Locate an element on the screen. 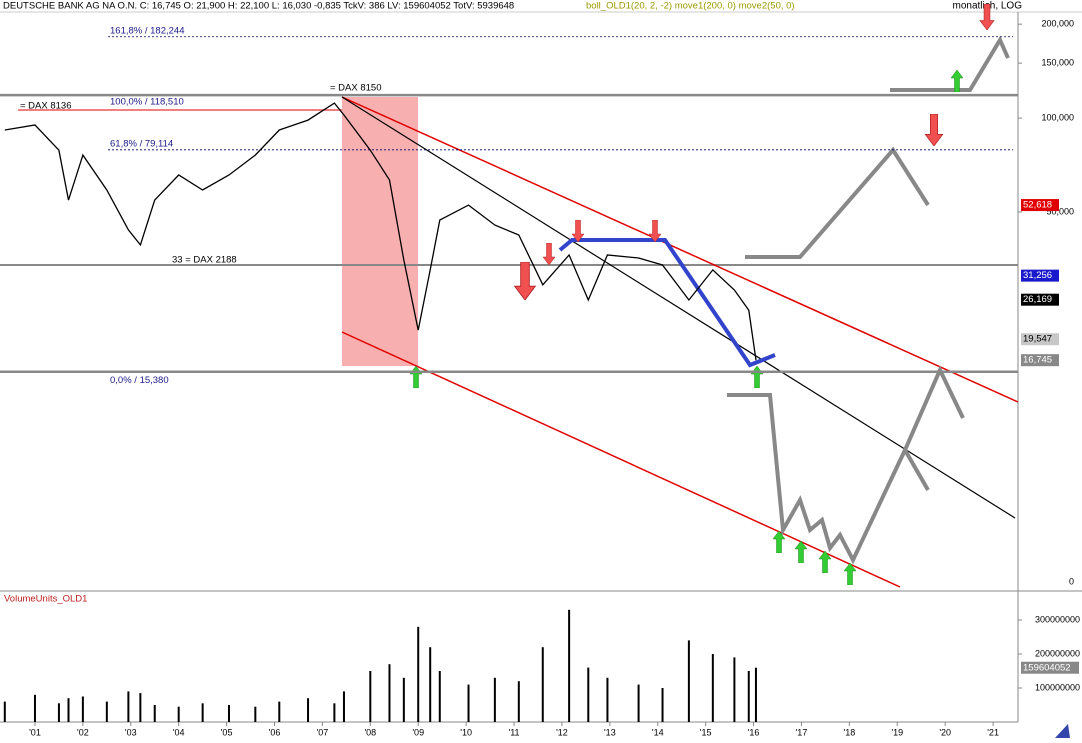 Image resolution: width=1082 pixels, height=743 pixels. x-tick-label: '02 is located at coordinates (83, 732).